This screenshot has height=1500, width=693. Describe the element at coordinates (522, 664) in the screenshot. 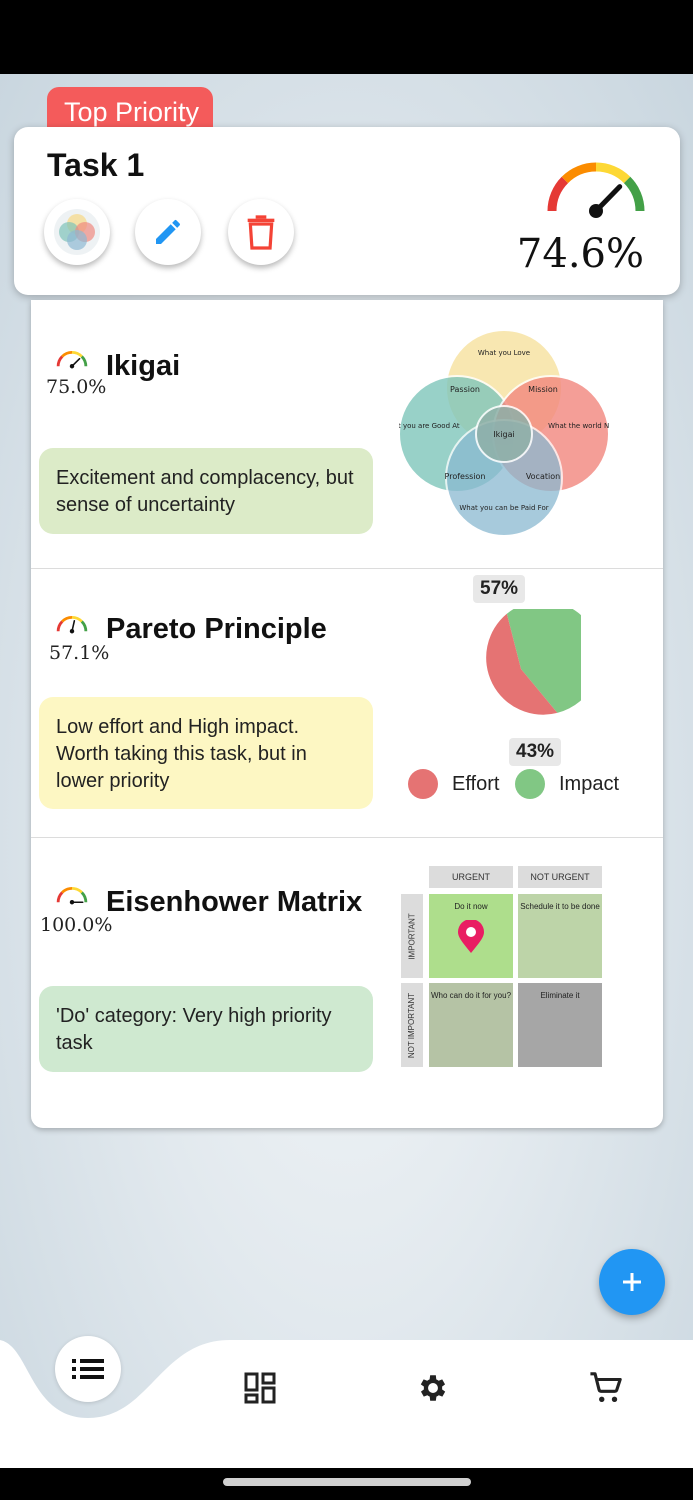

I see `pie-slice-effort` at that location.